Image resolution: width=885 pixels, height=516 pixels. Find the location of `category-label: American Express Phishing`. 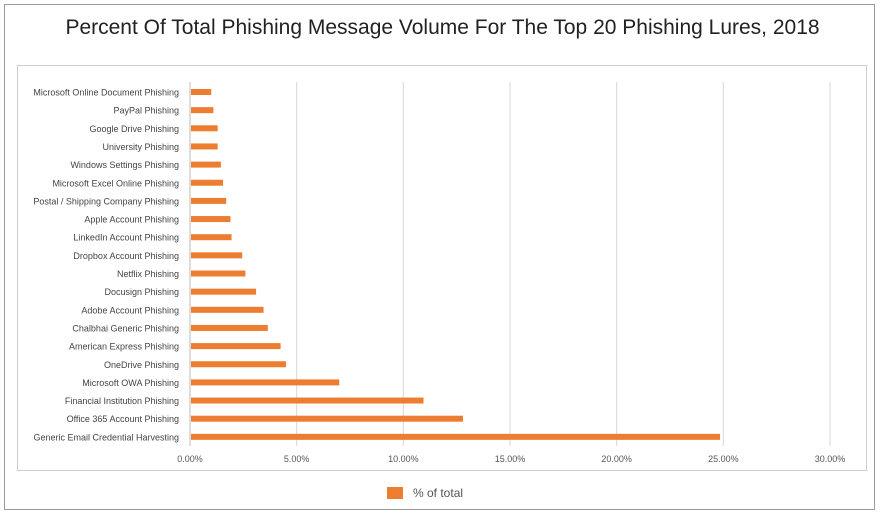

category-label: American Express Phishing is located at coordinates (124, 347).